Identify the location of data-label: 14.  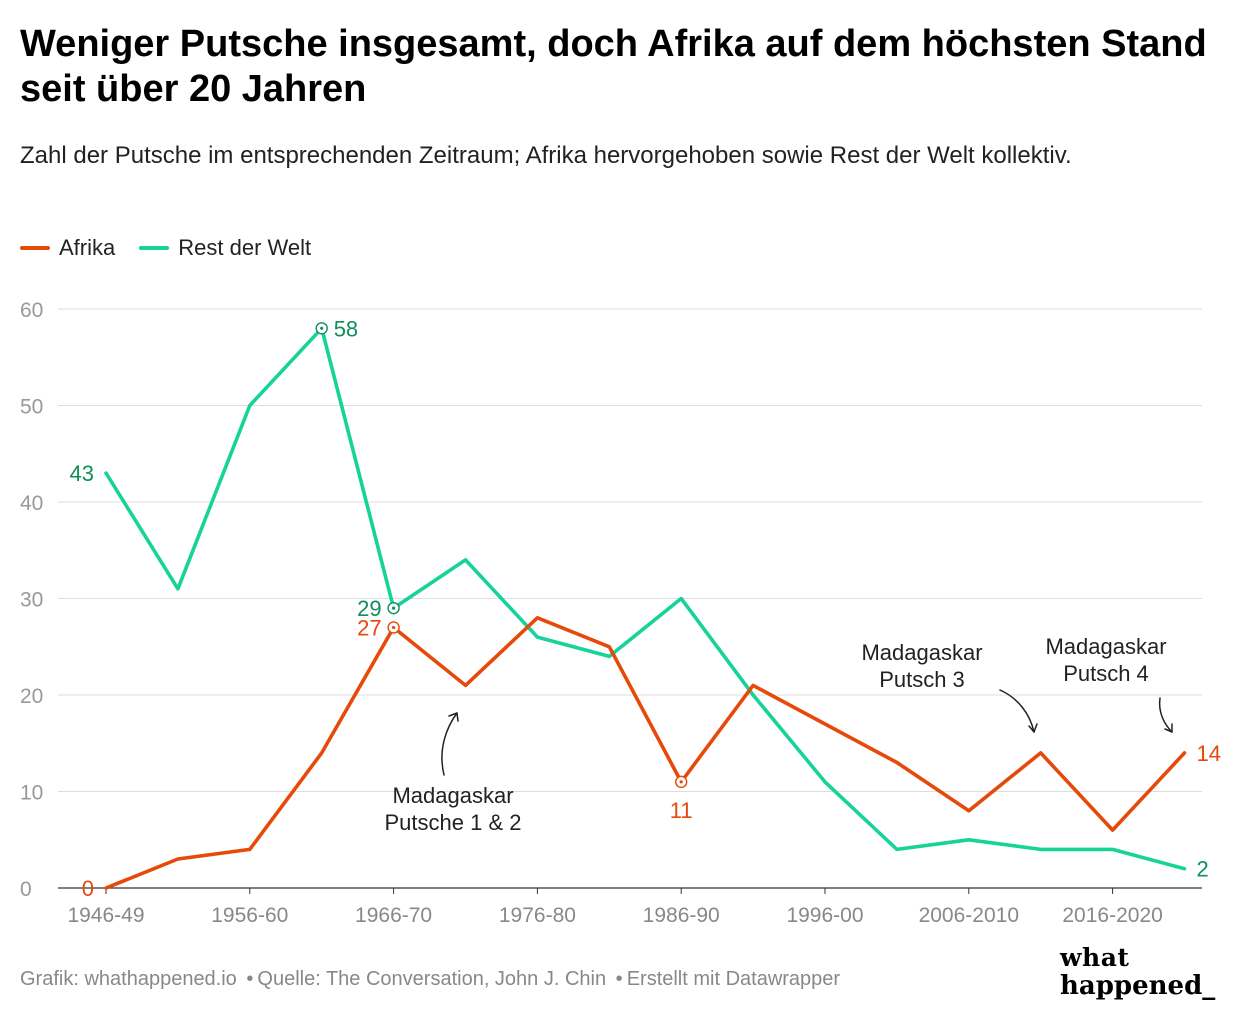
(1209, 753).